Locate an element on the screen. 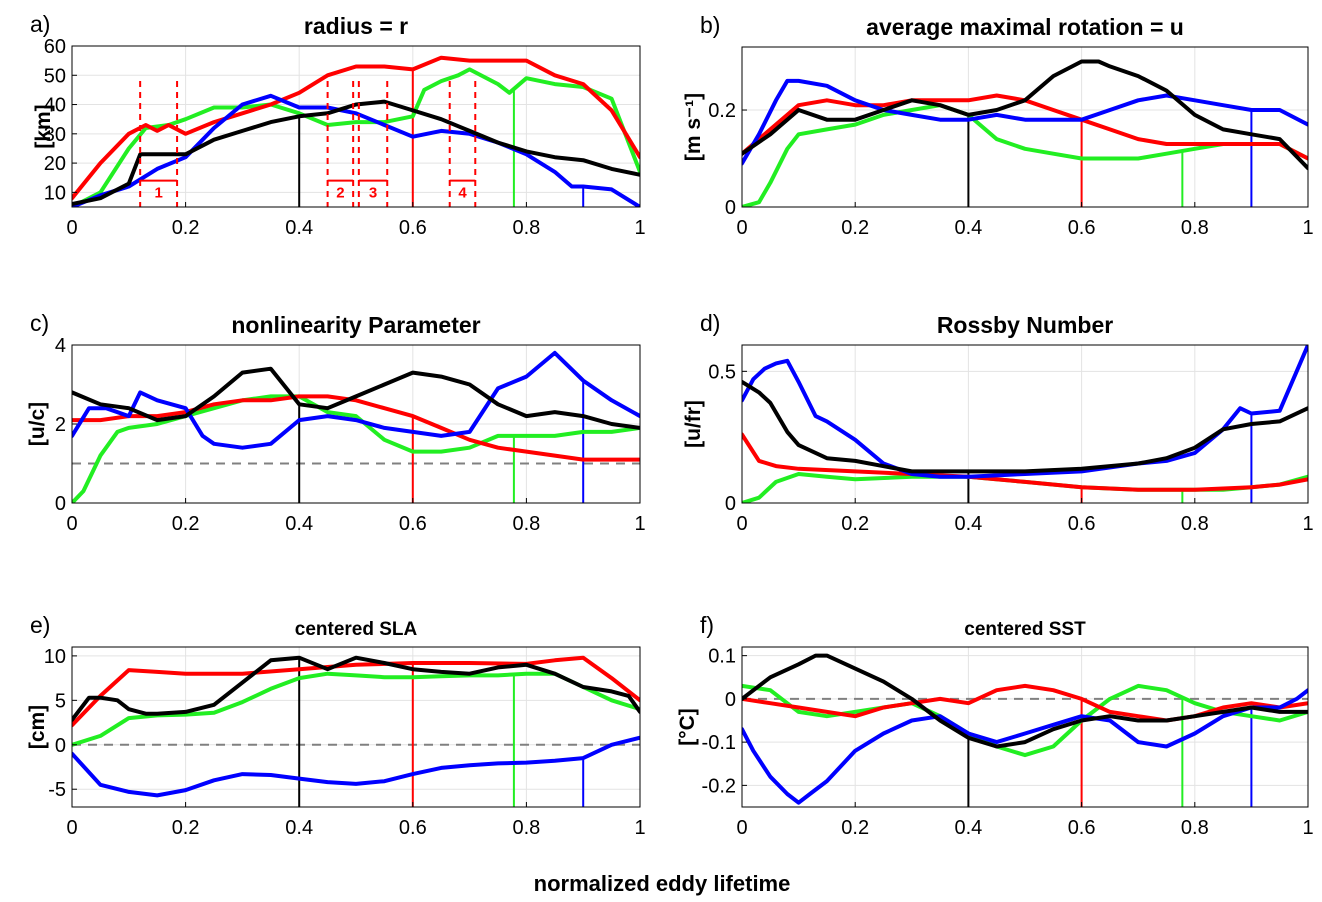 Image resolution: width=1322 pixels, height=902 pixels. panel-title: radius = r is located at coordinates (356, 26).